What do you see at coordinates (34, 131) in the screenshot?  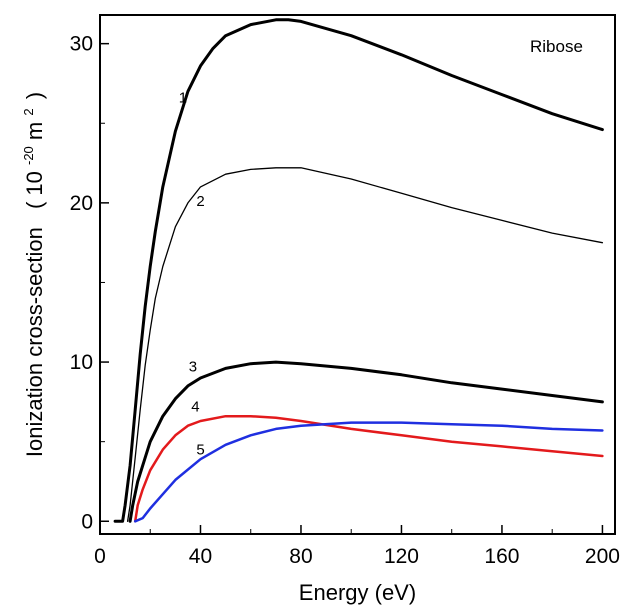 I see `y-axis-unit-base: m` at bounding box center [34, 131].